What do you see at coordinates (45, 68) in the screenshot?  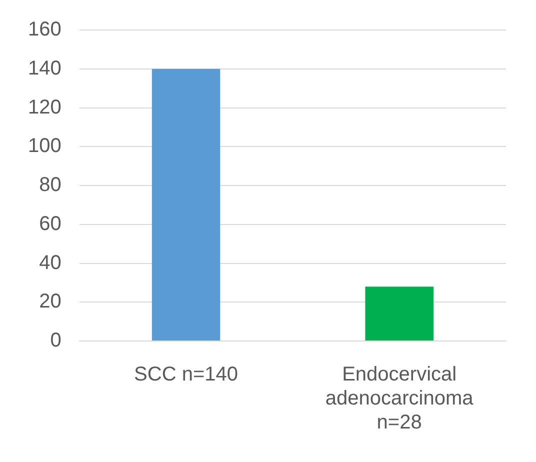 I see `y-tick-label: 140` at bounding box center [45, 68].